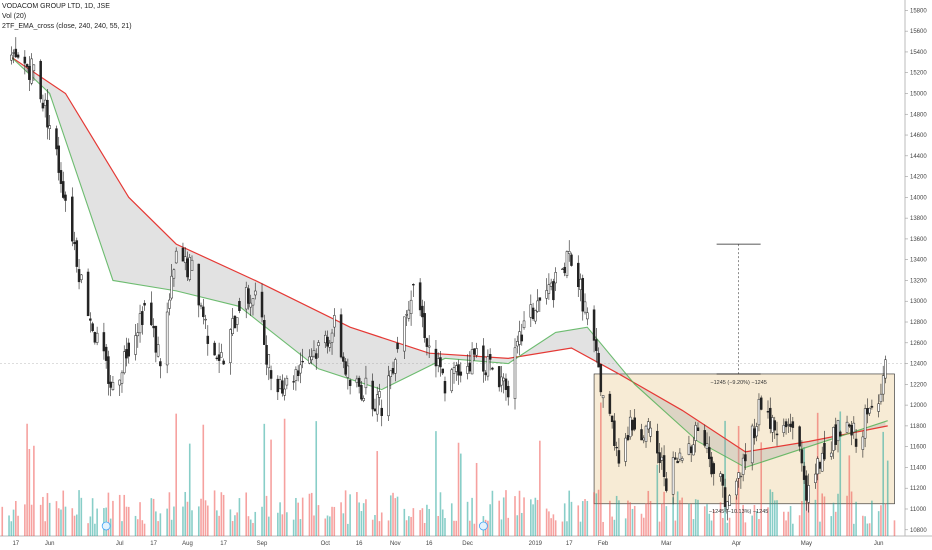  Describe the element at coordinates (536, 544) in the screenshot. I see `x-tick-label: 2019` at that location.